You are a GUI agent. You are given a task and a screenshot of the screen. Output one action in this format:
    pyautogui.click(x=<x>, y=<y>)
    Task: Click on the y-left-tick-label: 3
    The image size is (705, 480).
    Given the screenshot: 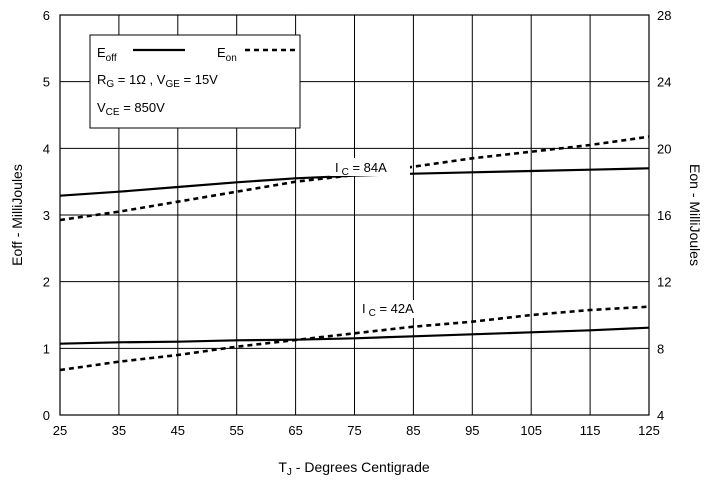 What is the action you would take?
    pyautogui.click(x=46, y=215)
    